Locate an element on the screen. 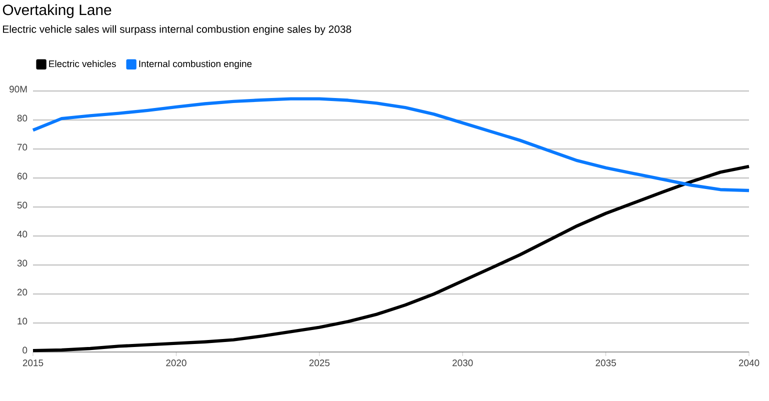 The width and height of the screenshot is (769, 401). y-tick-label: 90M is located at coordinates (18, 89).